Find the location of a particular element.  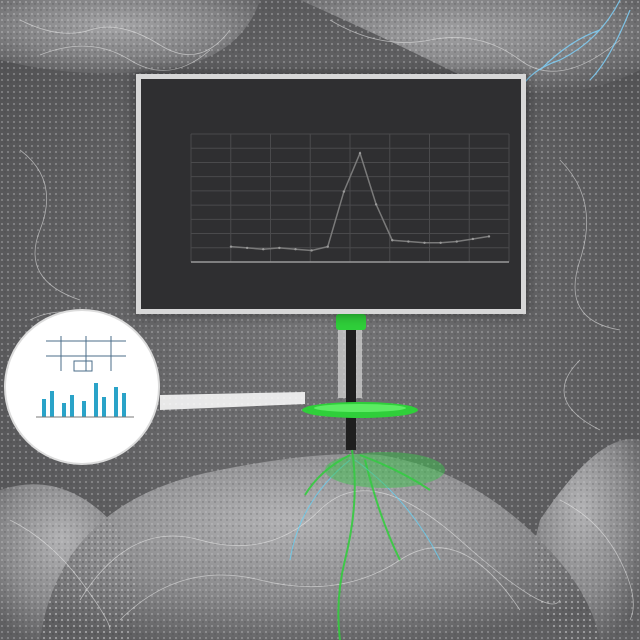

probe-stem is located at coordinates (351, 390).